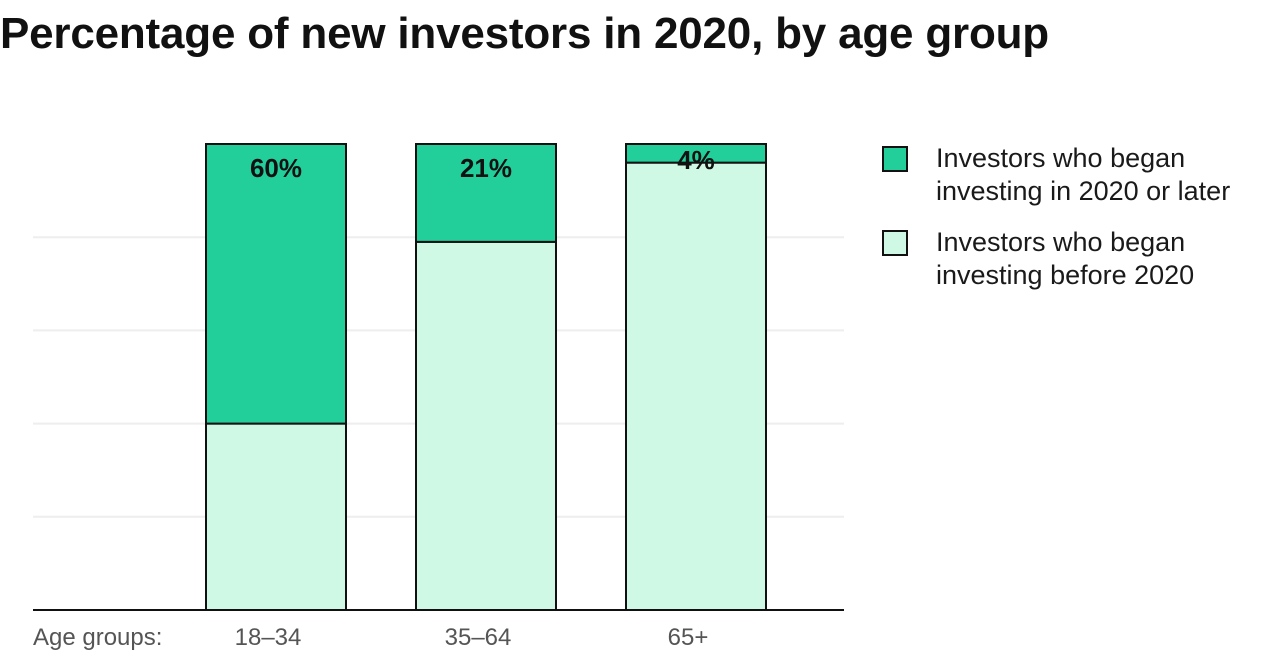  What do you see at coordinates (370, 637) in the screenshot?
I see `x-axis-tick-labels: Age groups: 18–34 35–64 65+` at bounding box center [370, 637].